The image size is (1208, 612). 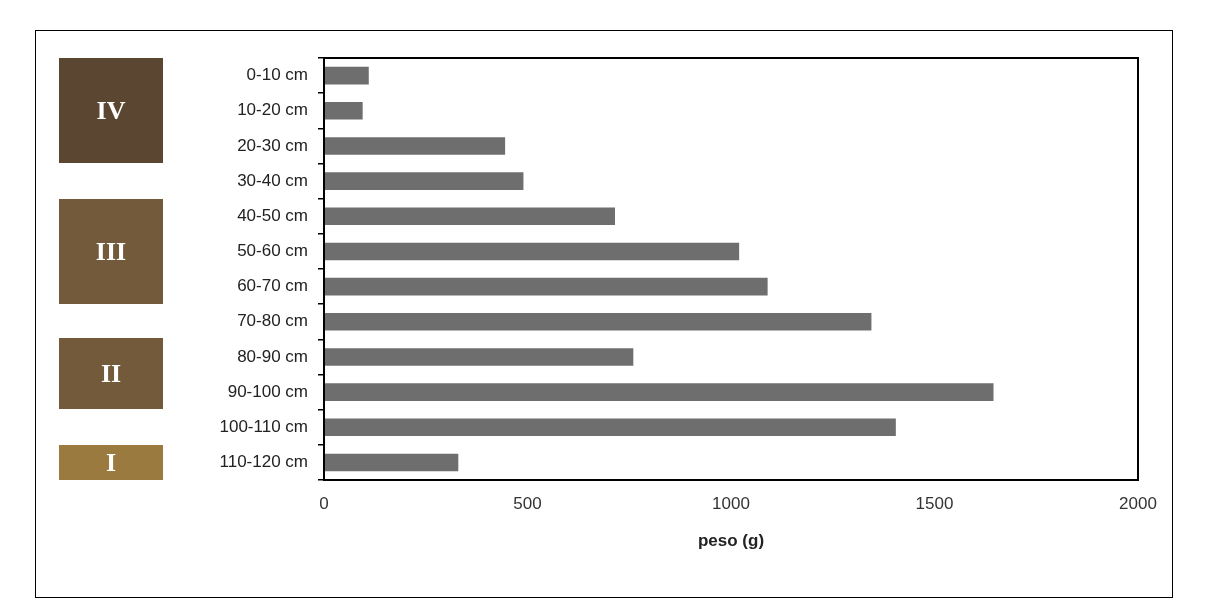 What do you see at coordinates (272, 251) in the screenshot?
I see `y-tick-label: 50-60 cm` at bounding box center [272, 251].